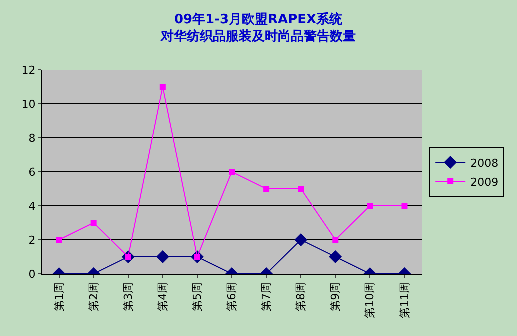  What do you see at coordinates (405, 300) in the screenshot?
I see `x-tick-label: 第11周` at bounding box center [405, 300].